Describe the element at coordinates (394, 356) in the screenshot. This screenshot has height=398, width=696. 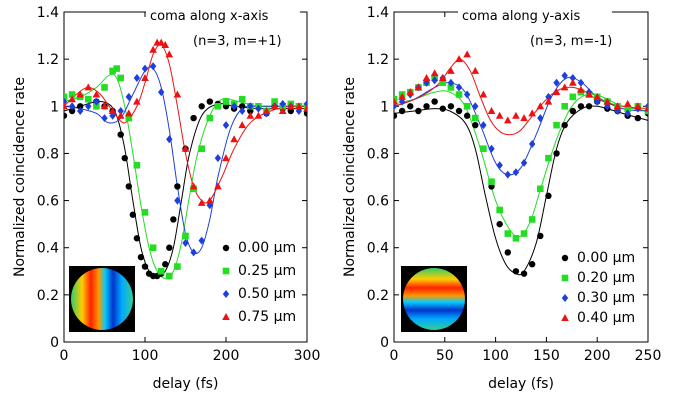
I see `x-tick-label: 0` at that location.